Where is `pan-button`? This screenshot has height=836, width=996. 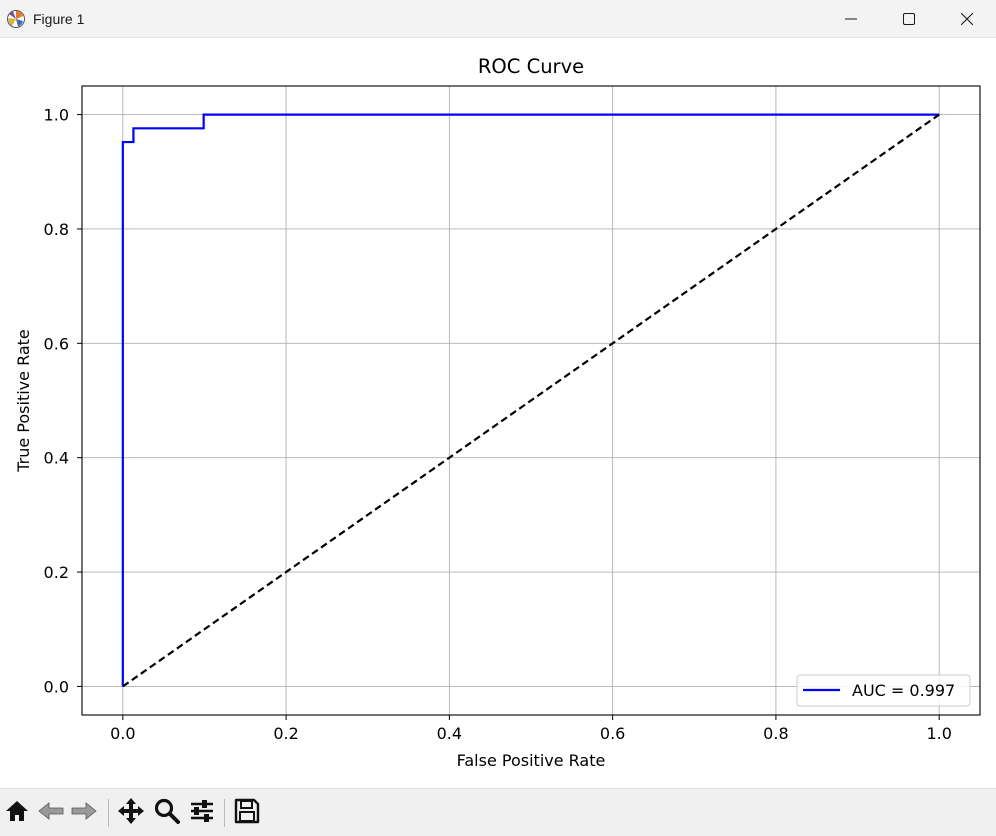 pan-button is located at coordinates (131, 813).